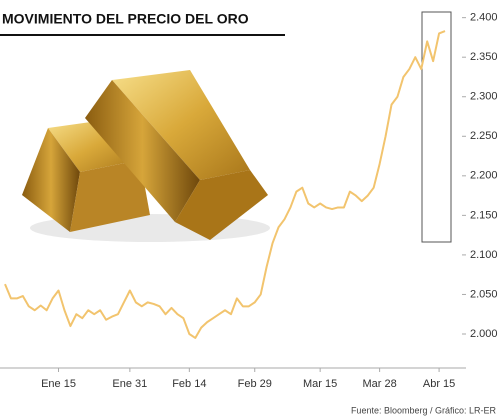 The height and width of the screenshot is (417, 500). What do you see at coordinates (484, 97) in the screenshot?
I see `y-tick-label: 2.300` at bounding box center [484, 97].